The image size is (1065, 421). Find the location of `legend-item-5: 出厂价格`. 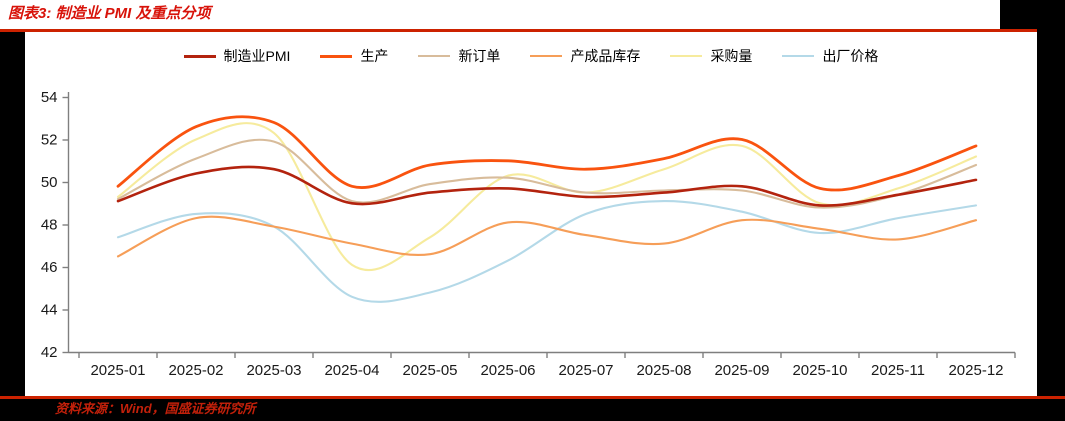

legend-item-5: 出厂价格 is located at coordinates (830, 56).